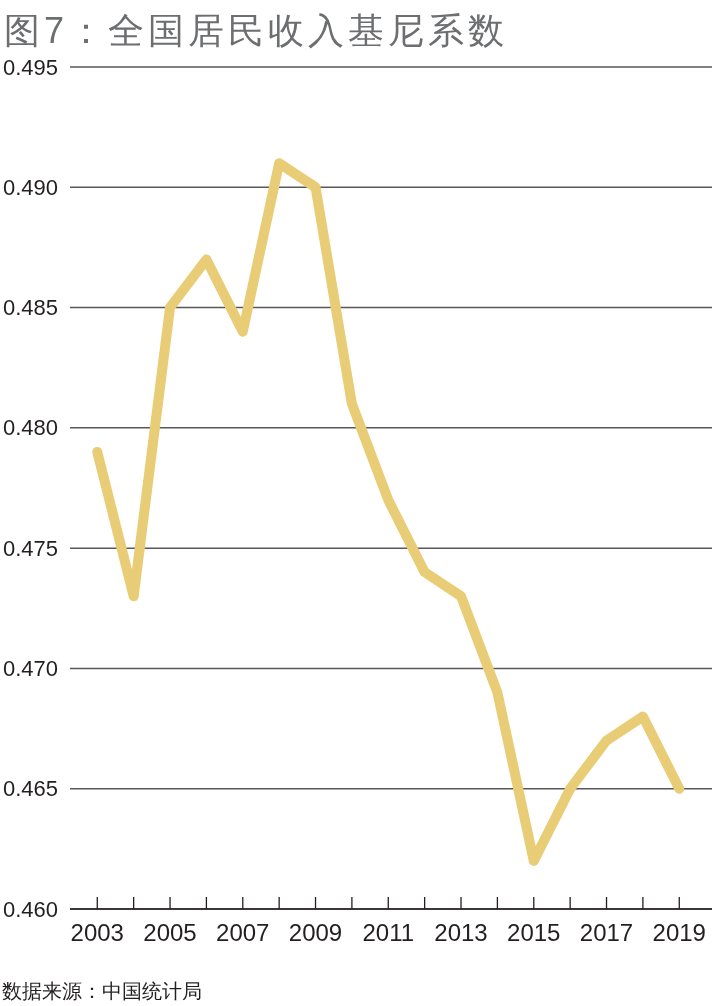  I want to click on xtick-label: 2007, so click(243, 932).